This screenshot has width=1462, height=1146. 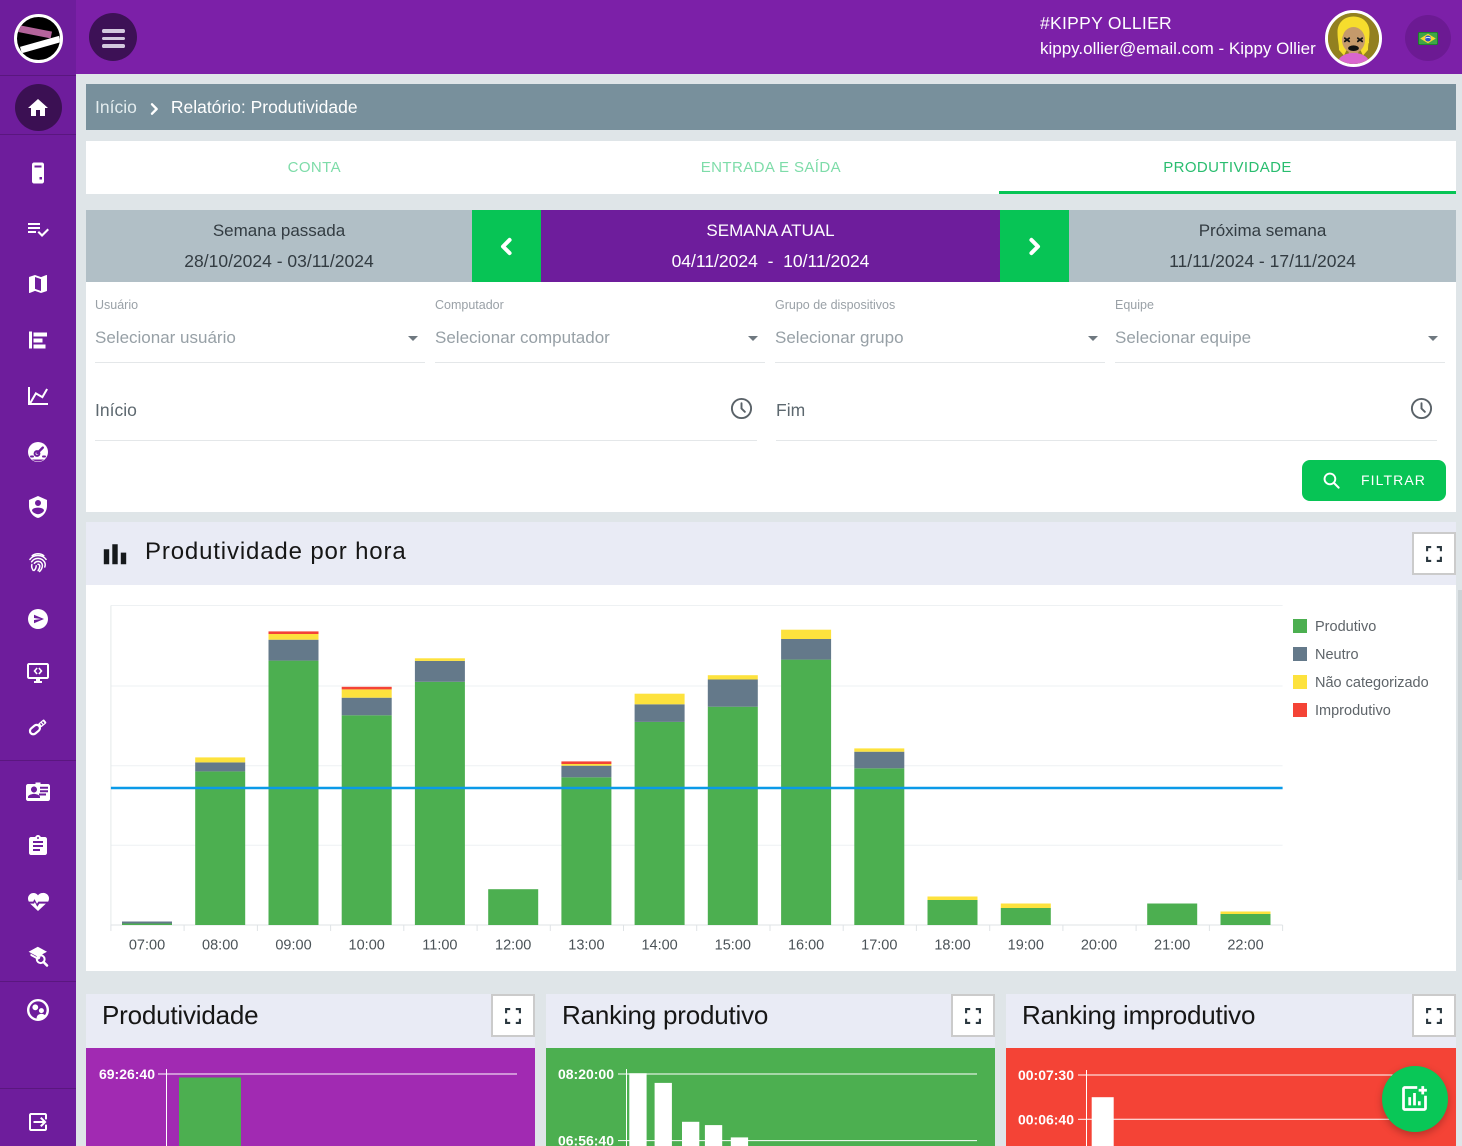 What do you see at coordinates (659, 946) in the screenshot?
I see `svg-text: 14:00` at bounding box center [659, 946].